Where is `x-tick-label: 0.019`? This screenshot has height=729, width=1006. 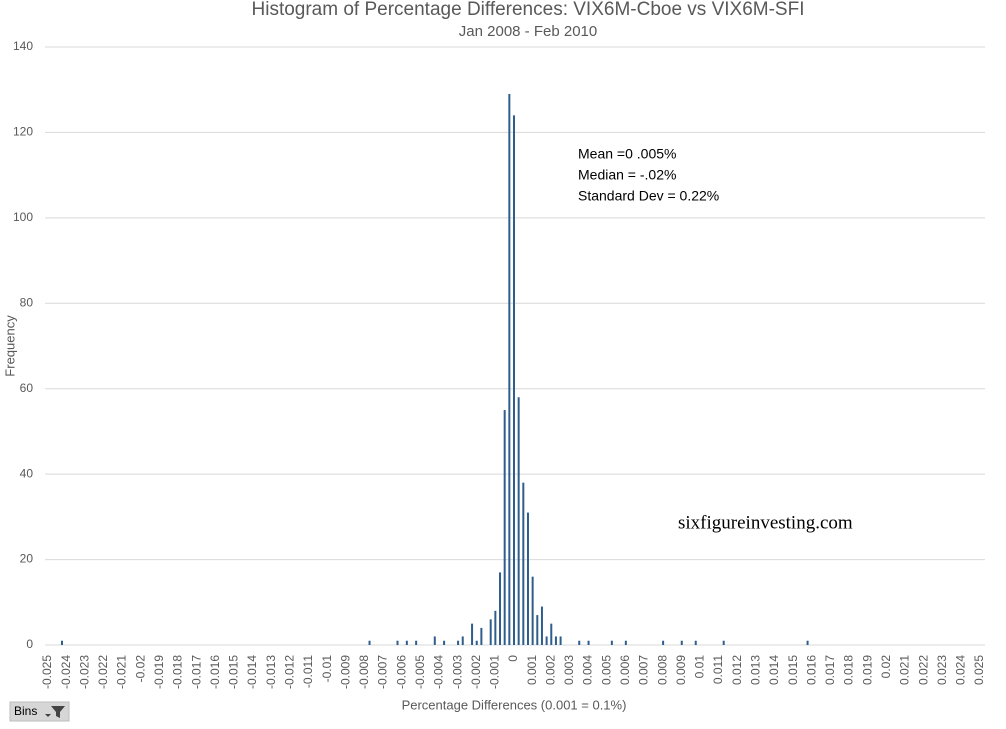
x-tick-label: 0.019 is located at coordinates (867, 670).